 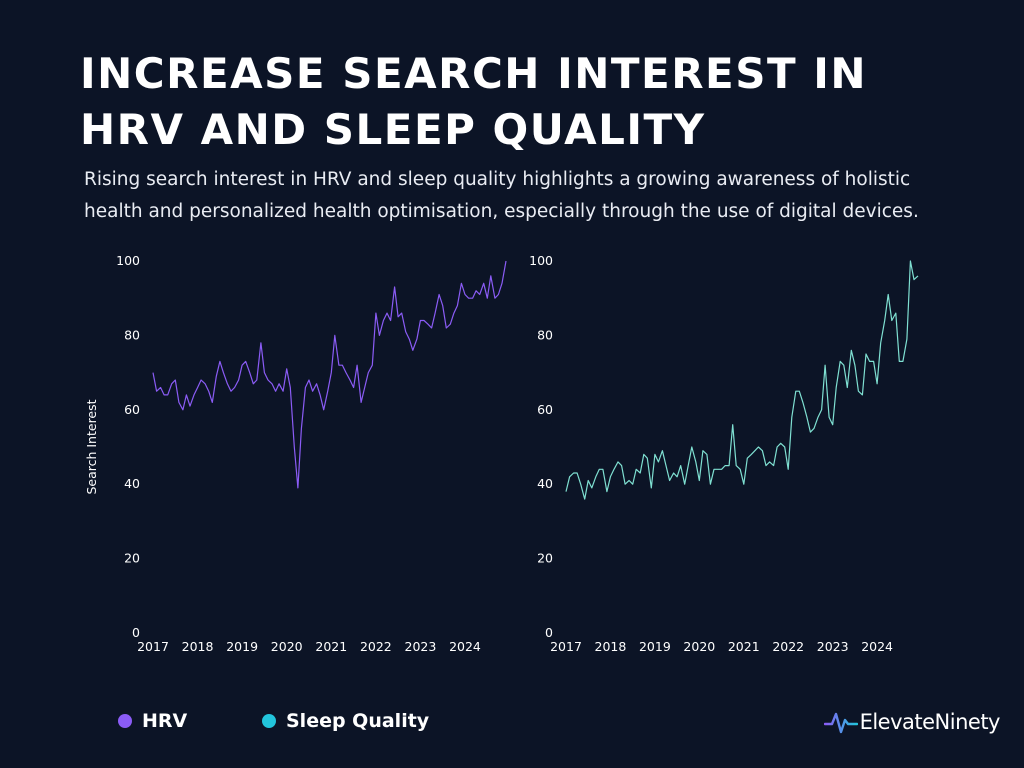 I want to click on legend-item-hrv: HRV, so click(x=152, y=721).